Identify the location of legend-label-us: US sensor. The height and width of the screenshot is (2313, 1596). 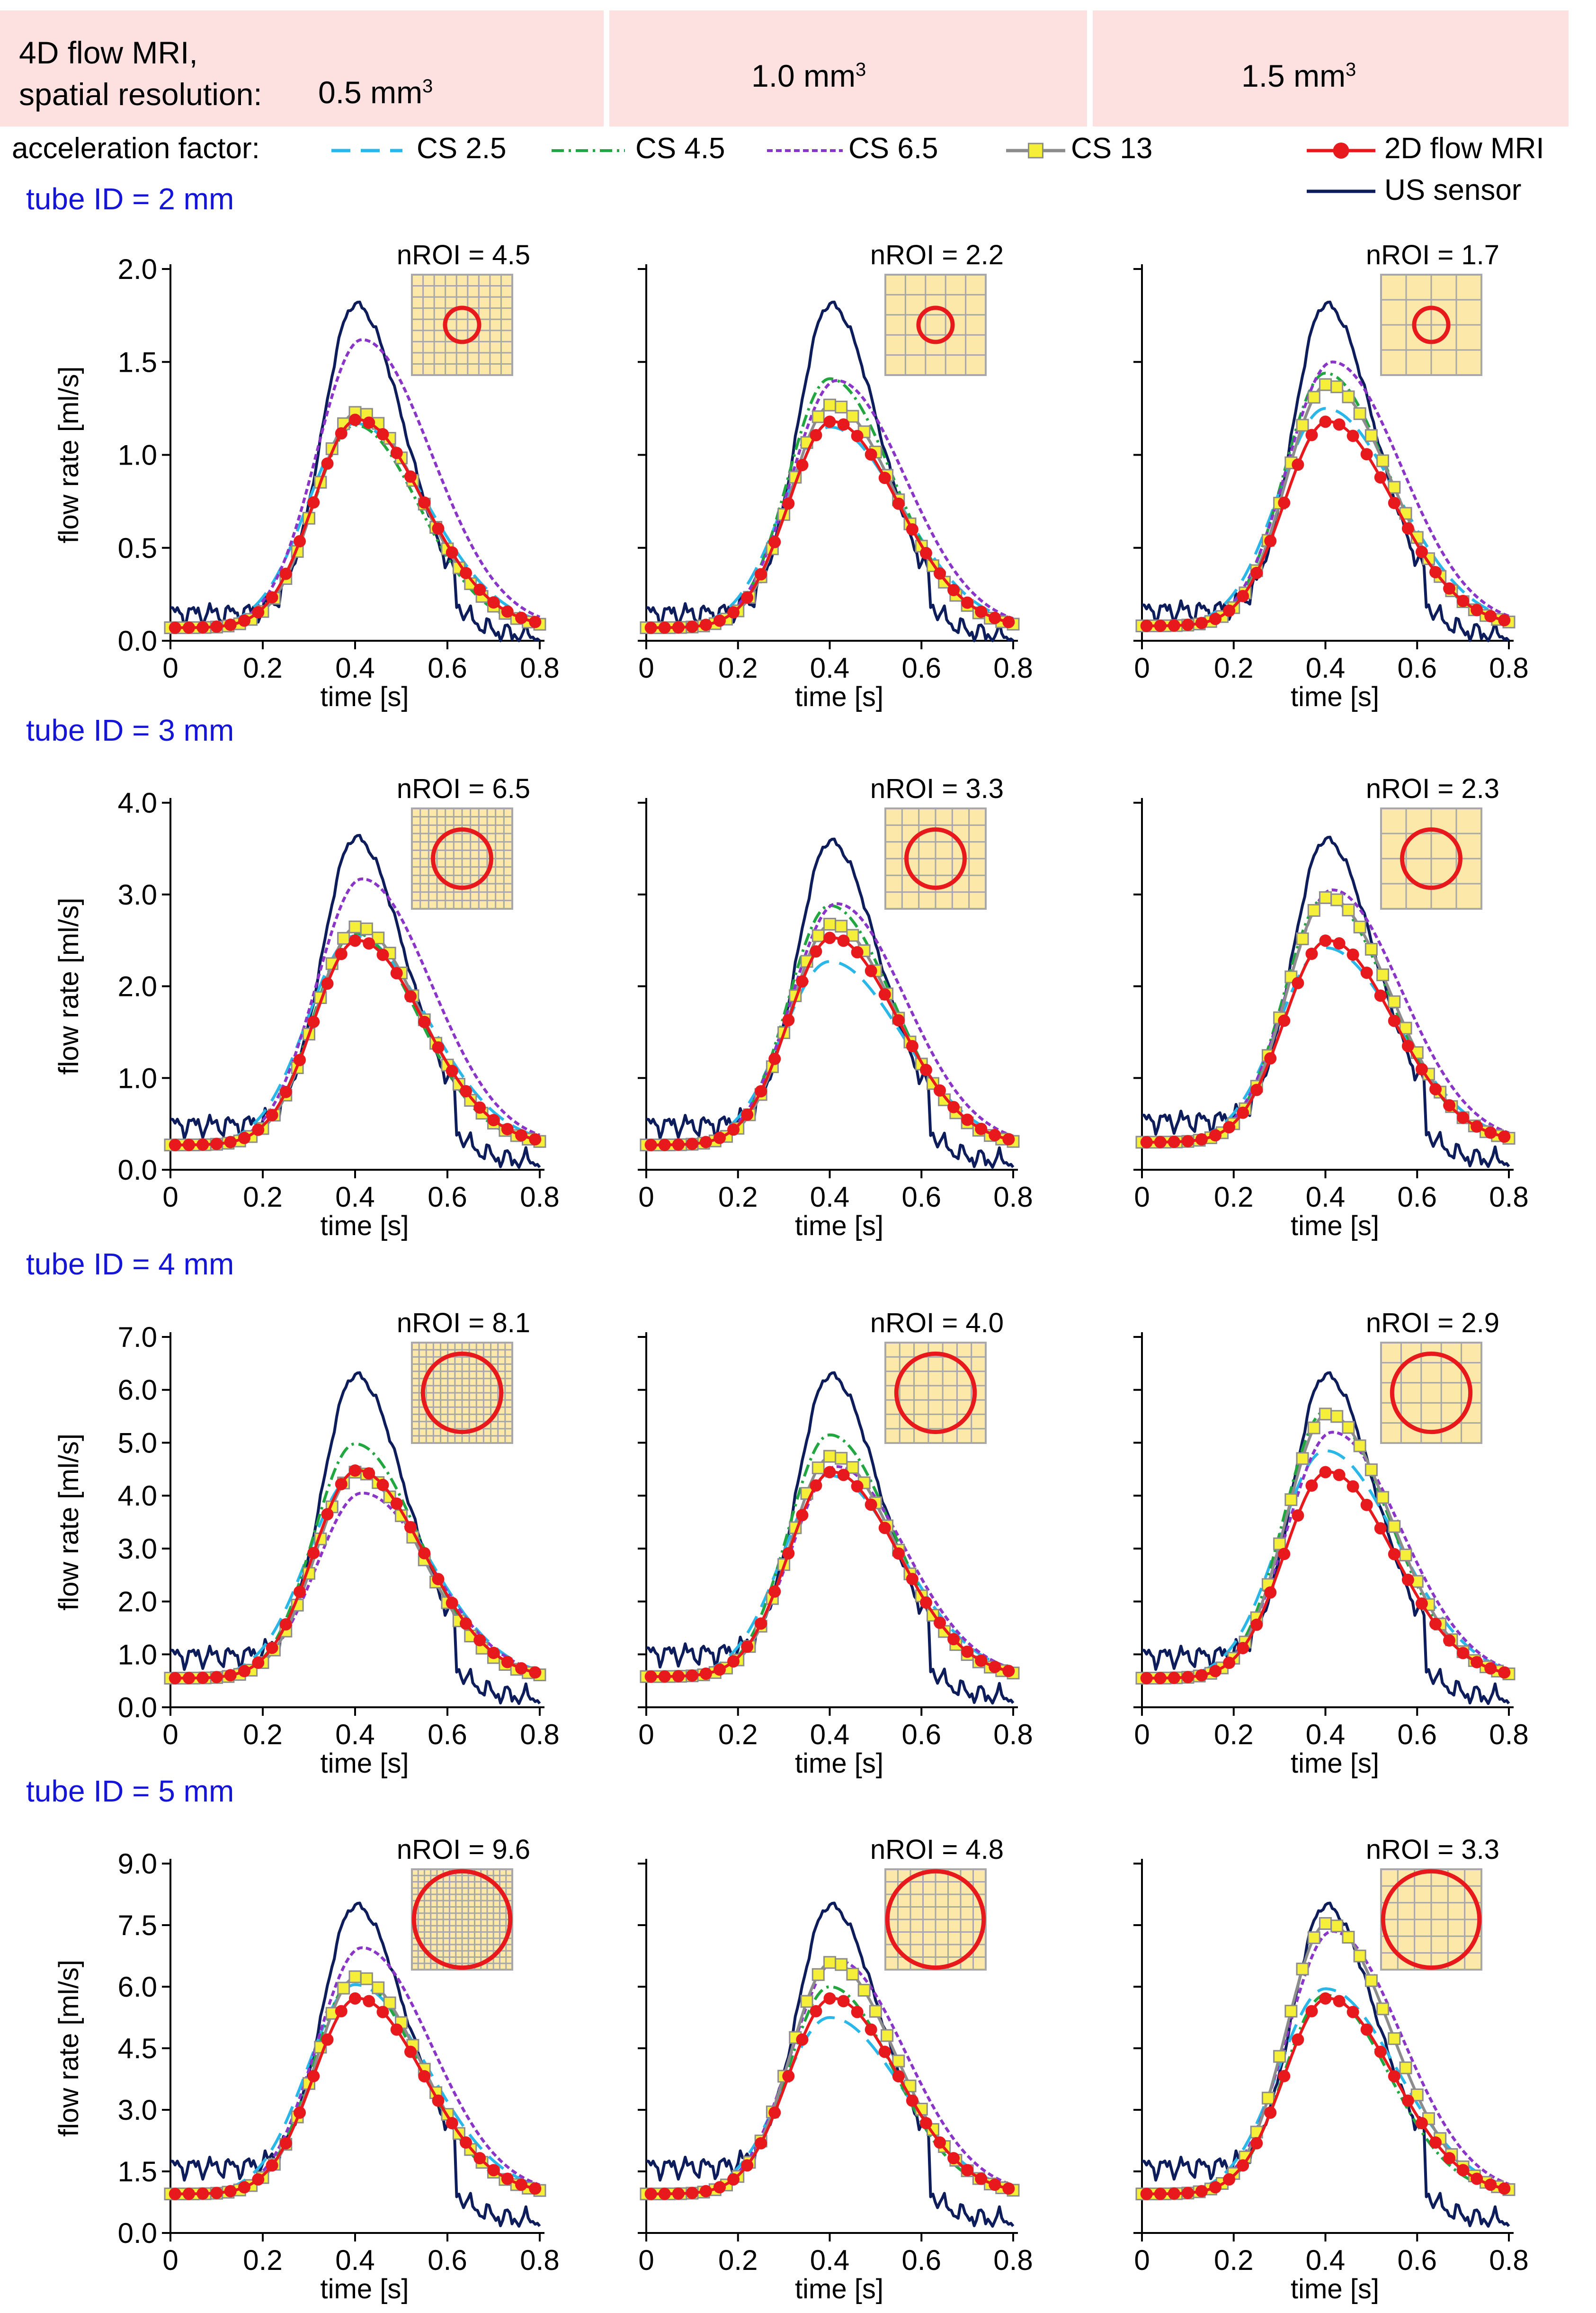
(1453, 190).